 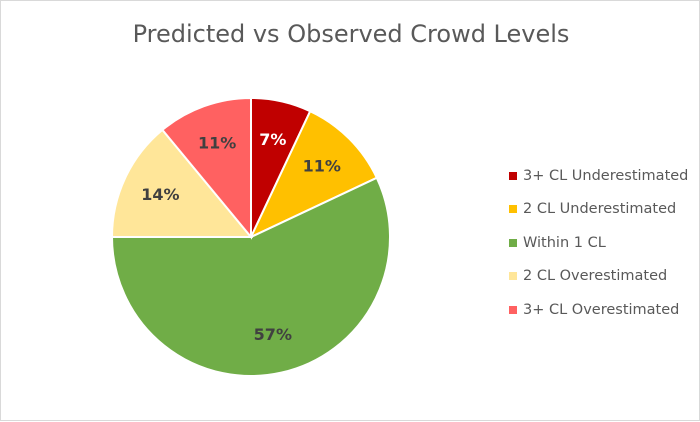 What do you see at coordinates (601, 309) in the screenshot?
I see `legend-label: 3+ CL Overestimated` at bounding box center [601, 309].